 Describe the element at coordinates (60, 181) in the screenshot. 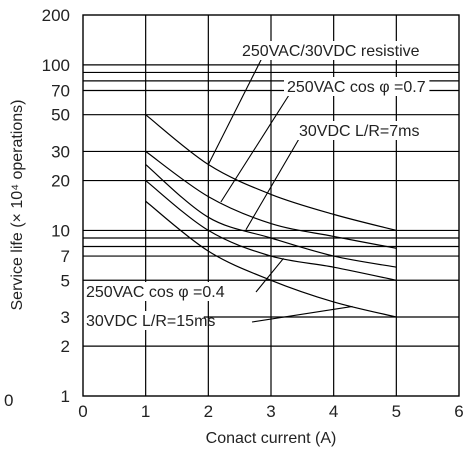

I see `y-tick-label: 20` at that location.